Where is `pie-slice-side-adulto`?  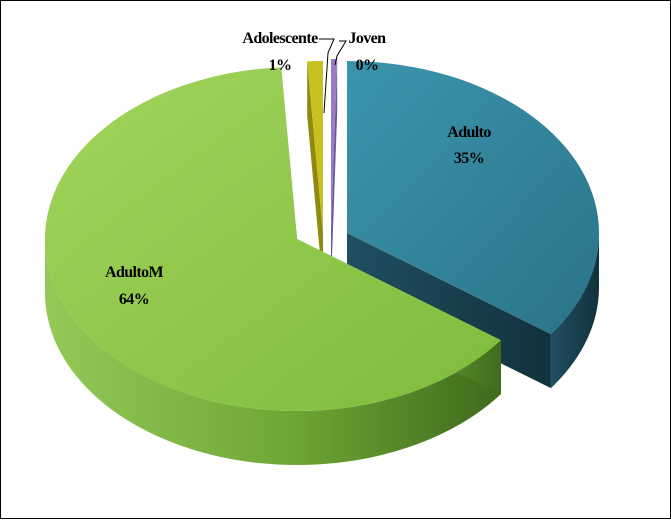 pie-slice-side-adulto is located at coordinates (574, 311).